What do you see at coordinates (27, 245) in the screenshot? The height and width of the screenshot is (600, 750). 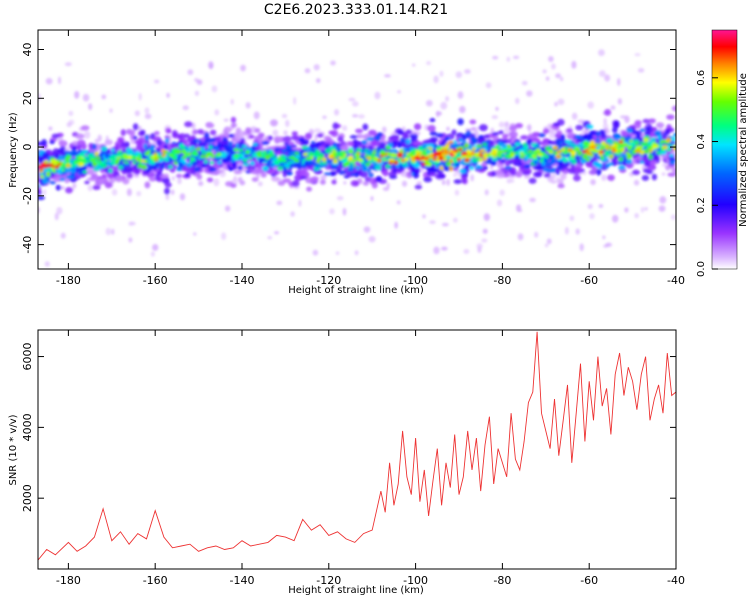 I see `spectrogram-y-tick-label: -40` at bounding box center [27, 245].